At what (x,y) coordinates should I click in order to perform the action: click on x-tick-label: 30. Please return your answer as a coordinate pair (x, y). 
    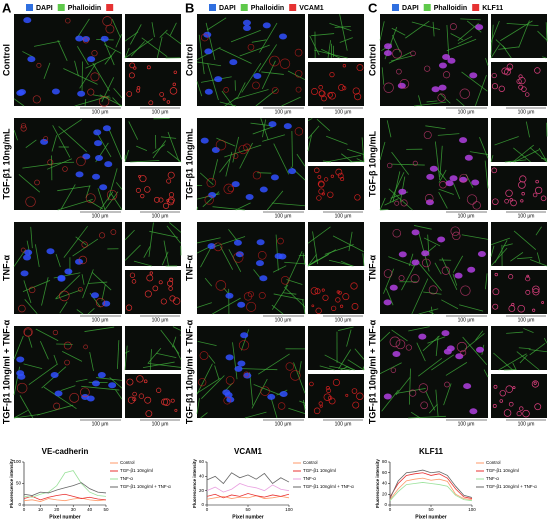
    Looking at the image, I should click on (74, 509).